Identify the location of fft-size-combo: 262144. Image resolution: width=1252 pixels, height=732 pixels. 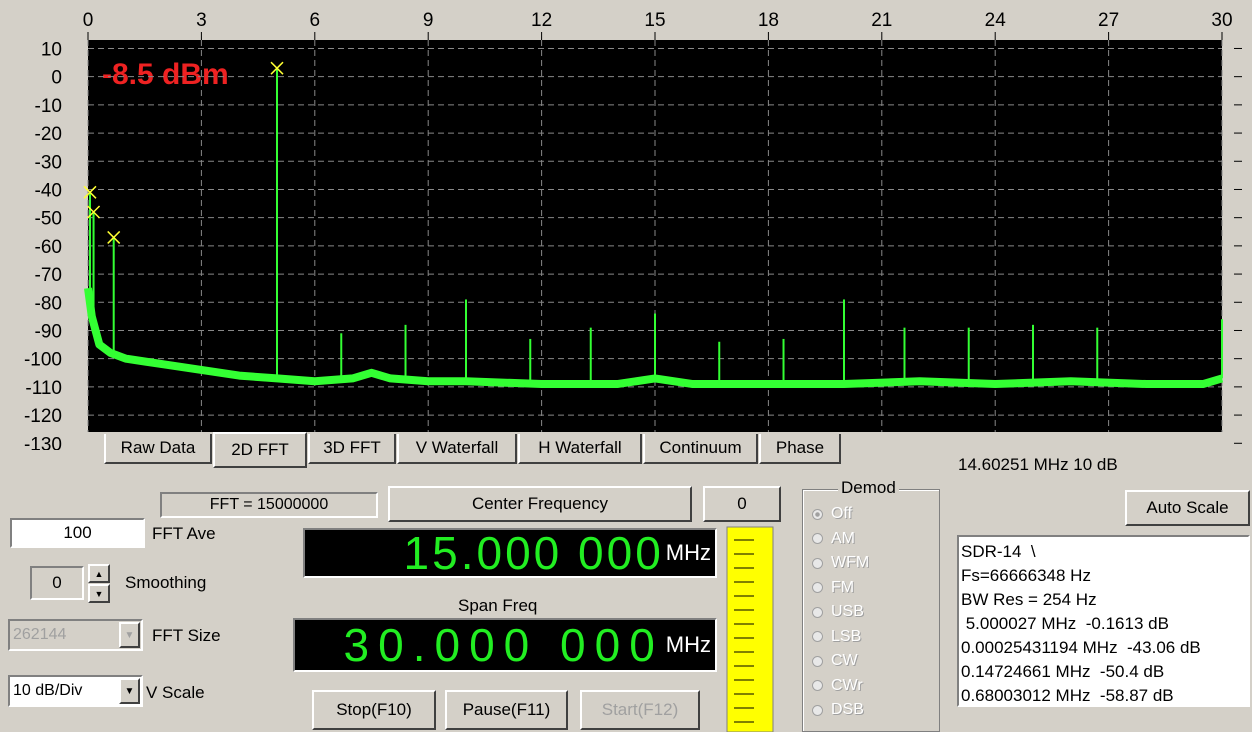
(75, 635).